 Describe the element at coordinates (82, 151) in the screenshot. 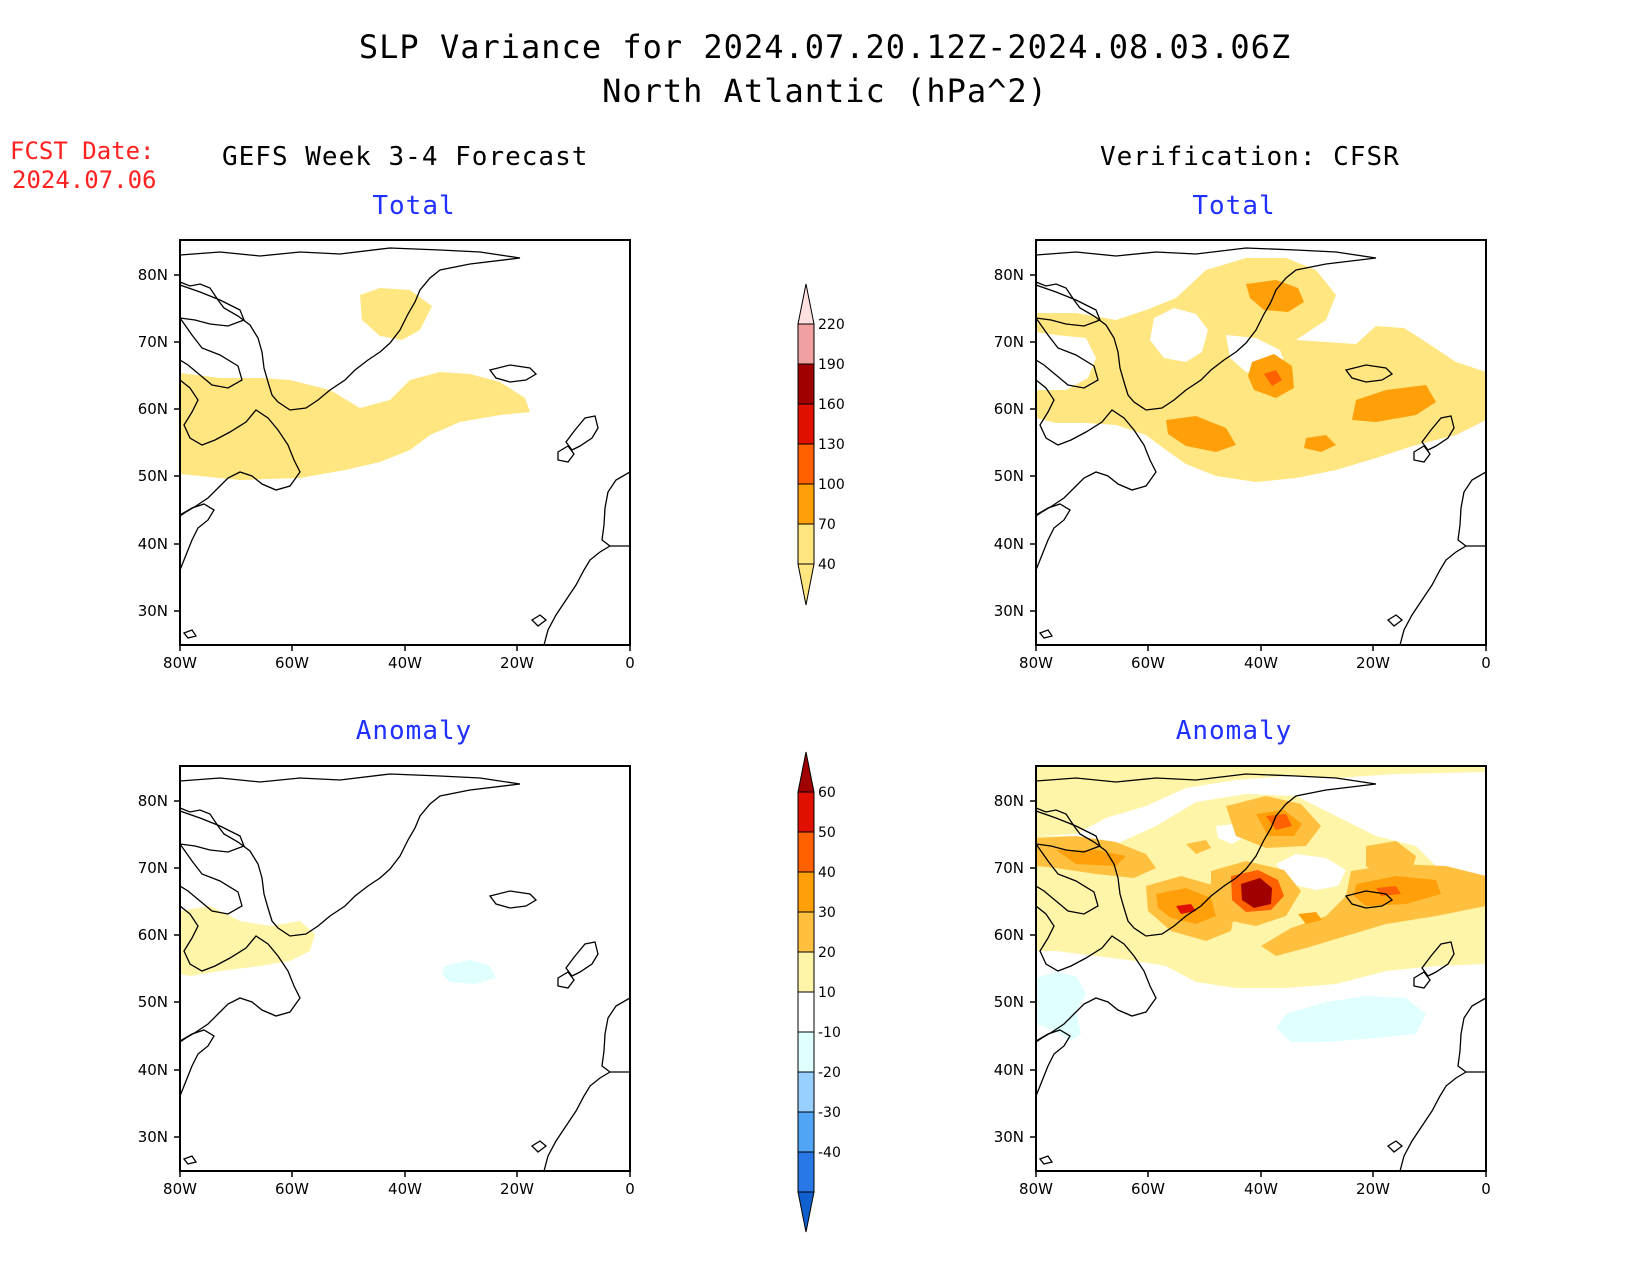

I see `fcst-date-label: FCST Date:` at that location.